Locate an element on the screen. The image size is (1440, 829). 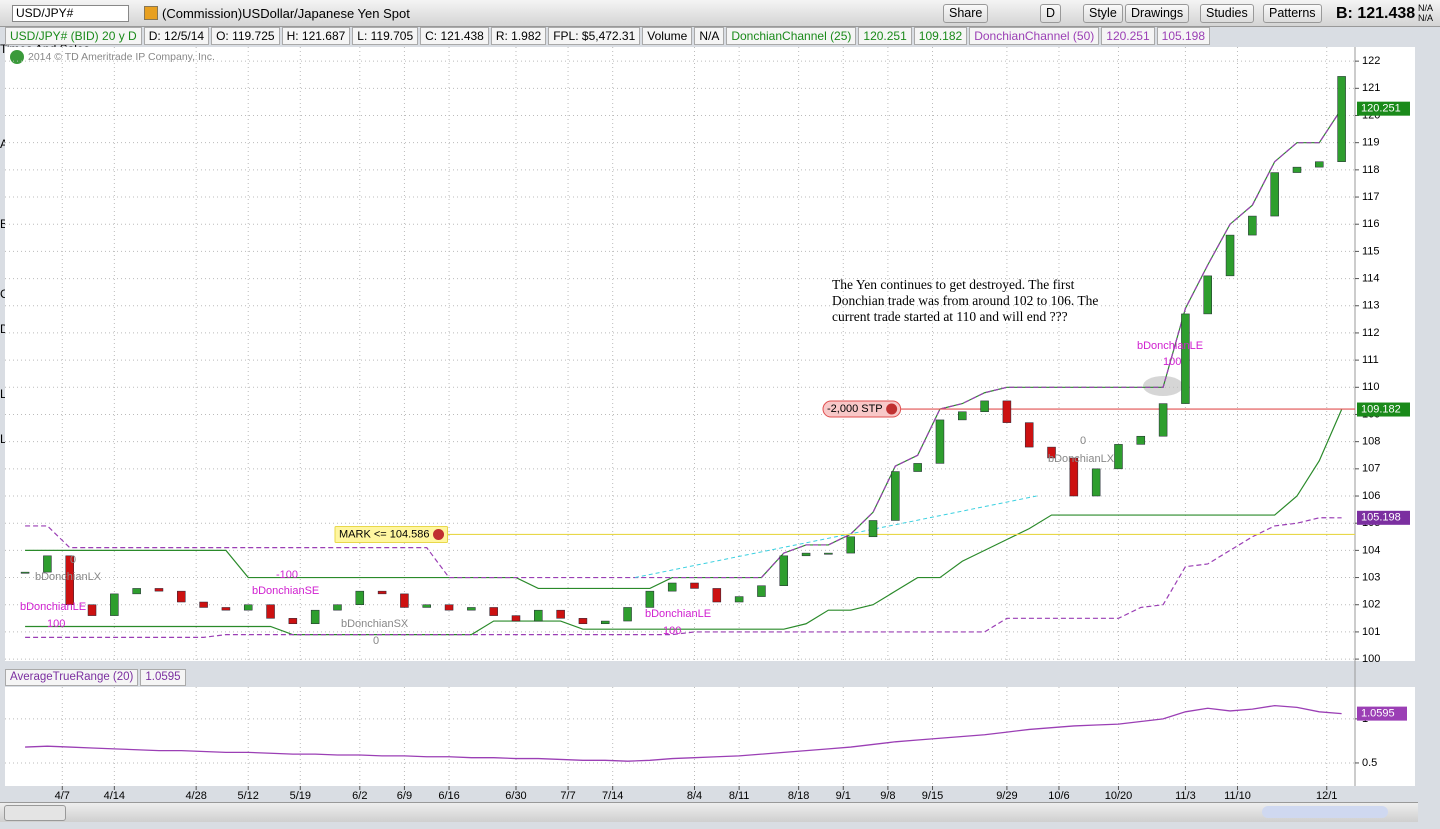
price-tag-label: 105.198 is located at coordinates (1381, 518).